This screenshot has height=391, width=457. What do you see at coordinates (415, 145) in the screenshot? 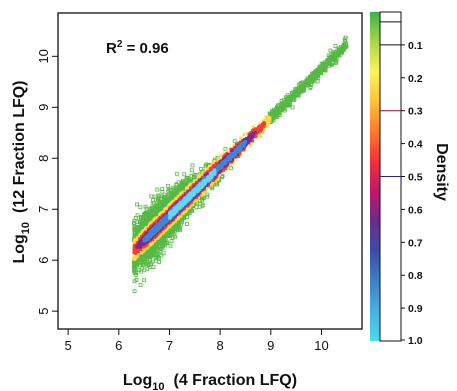
I see `colorbar-tick-label: 0.4` at bounding box center [415, 145].